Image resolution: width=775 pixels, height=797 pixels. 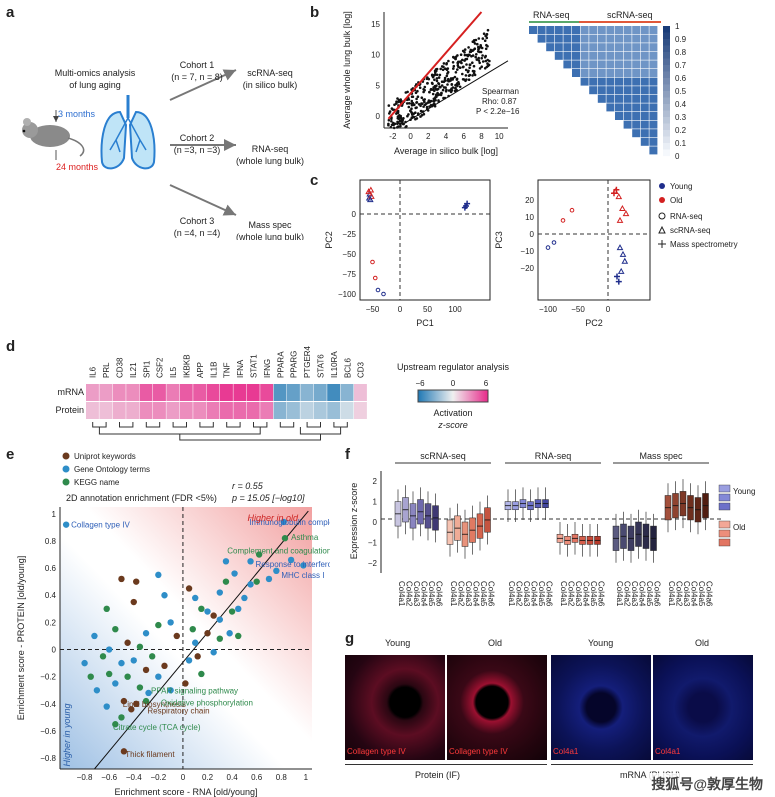 I want to click on legend-massspec-marker, so click(x=662, y=244).